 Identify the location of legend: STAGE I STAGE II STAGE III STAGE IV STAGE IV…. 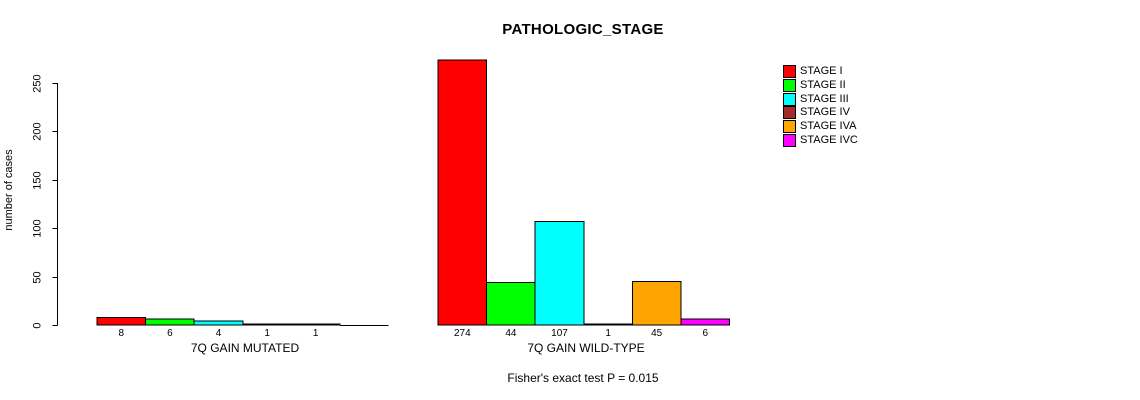
(820, 106).